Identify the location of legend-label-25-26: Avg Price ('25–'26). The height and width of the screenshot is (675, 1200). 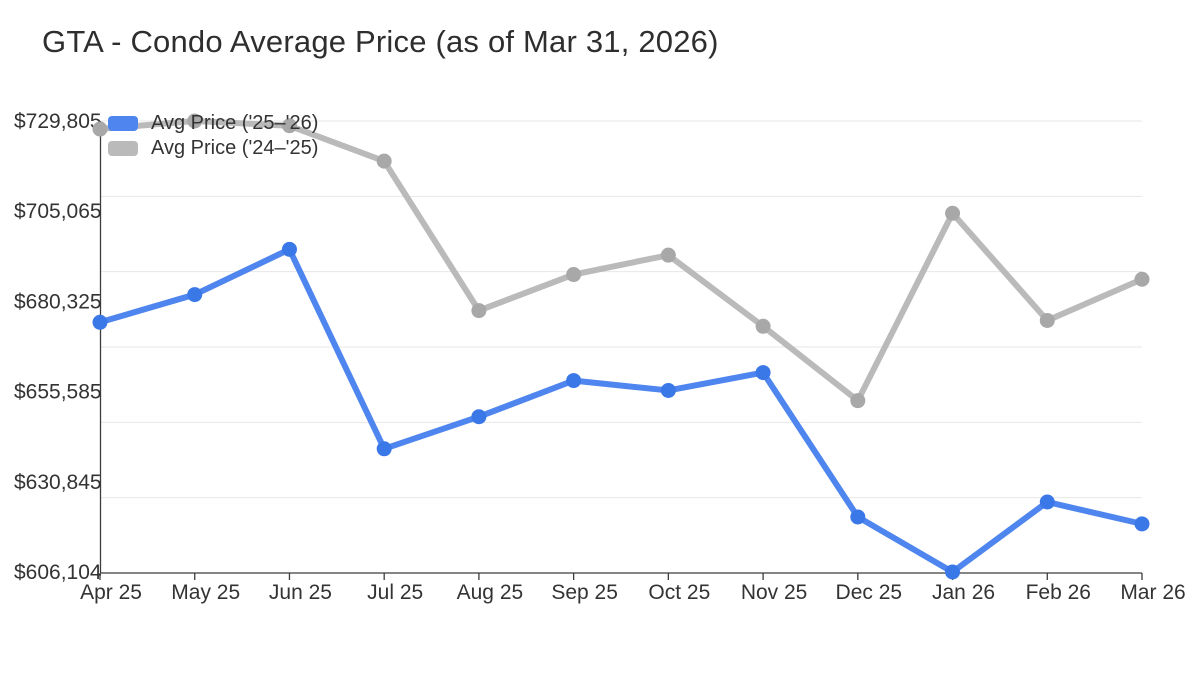
(235, 123).